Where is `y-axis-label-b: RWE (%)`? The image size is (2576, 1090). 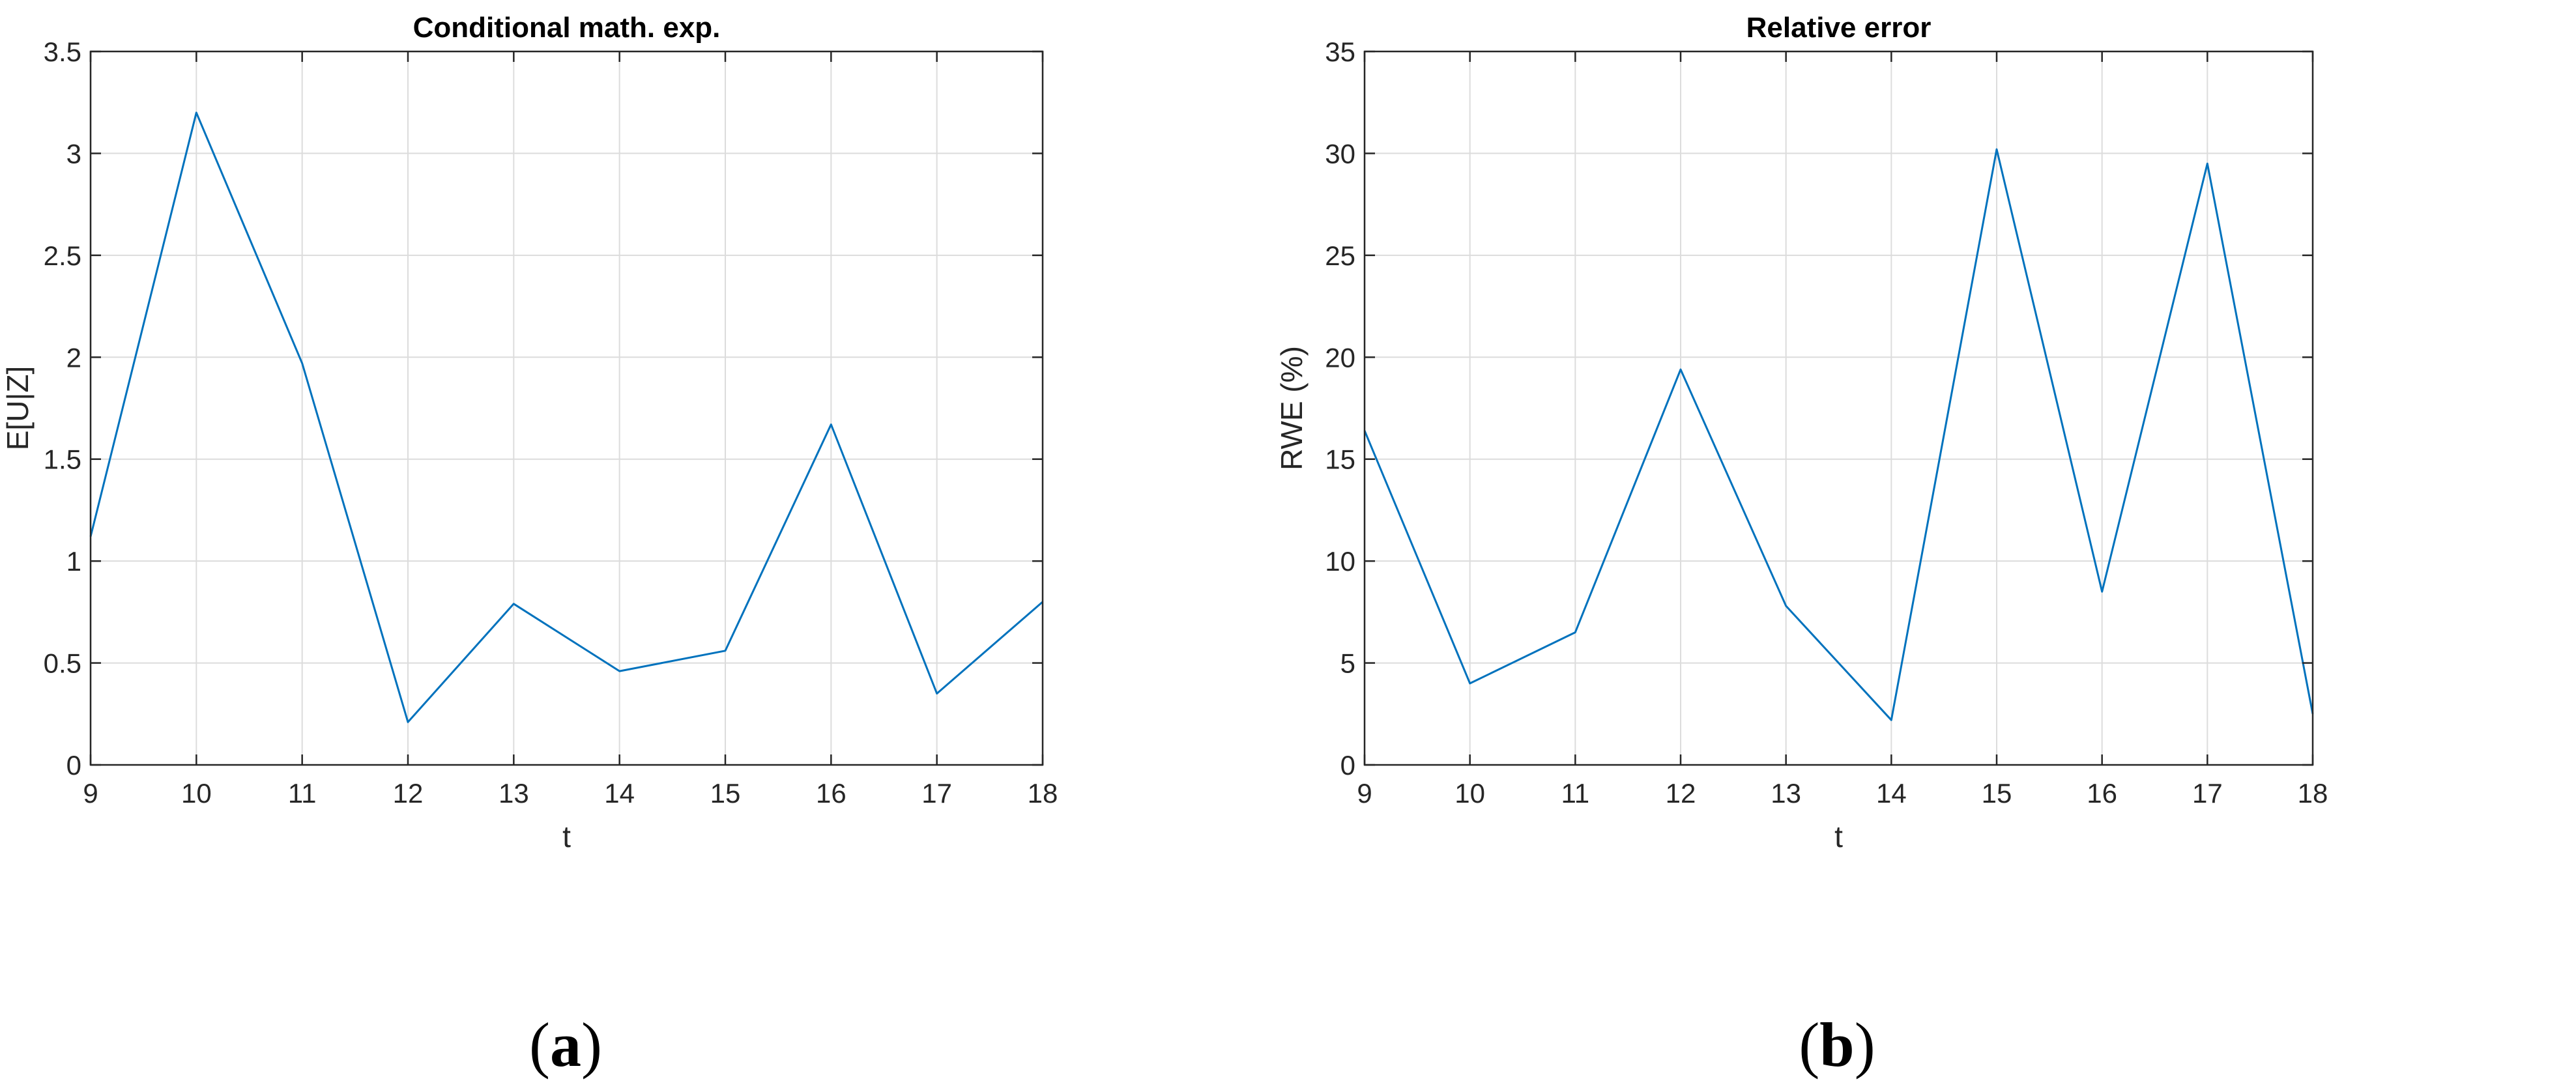
y-axis-label-b: RWE (%) is located at coordinates (1292, 408).